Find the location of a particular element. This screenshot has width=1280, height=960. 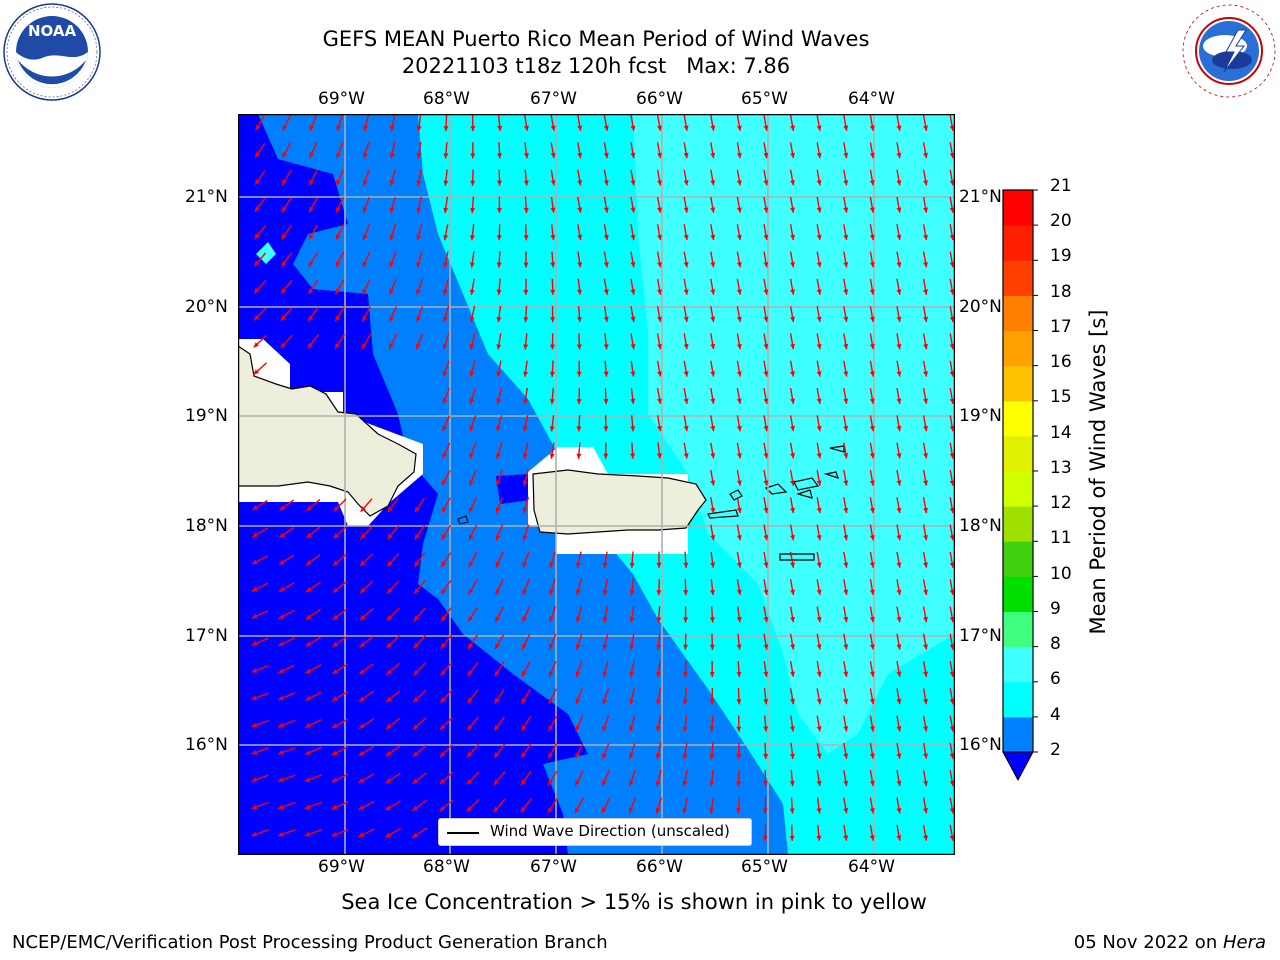

colorbar-tick: 2 is located at coordinates (1055, 750).